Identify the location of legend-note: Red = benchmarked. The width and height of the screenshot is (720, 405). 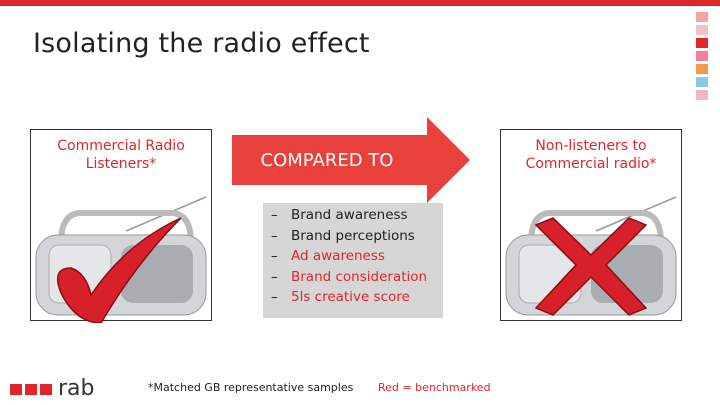
(434, 387).